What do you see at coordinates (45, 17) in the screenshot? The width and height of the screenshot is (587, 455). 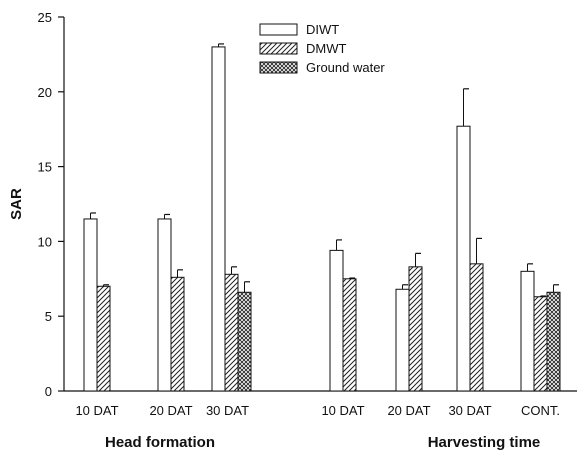 I see `y-tick-label: 25` at bounding box center [45, 17].